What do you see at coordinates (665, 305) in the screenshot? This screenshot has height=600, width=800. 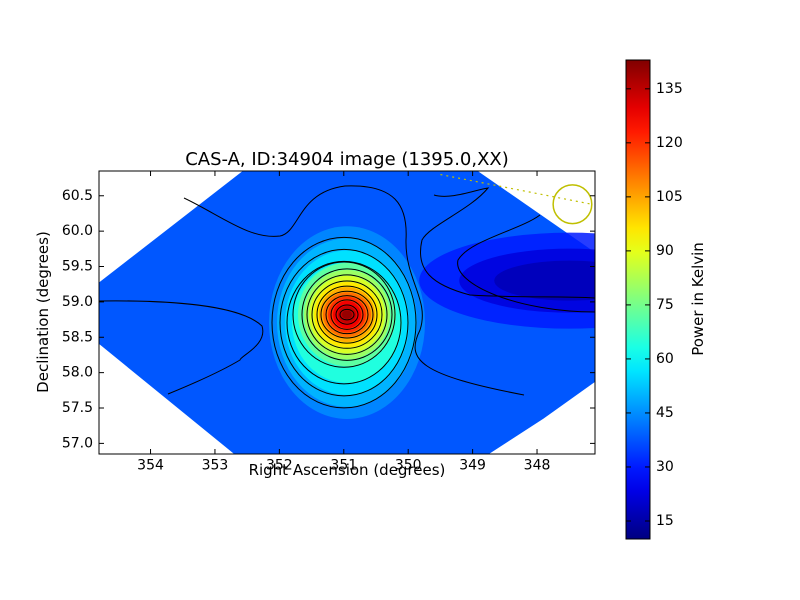 I see `colorbar-tick-label: 75` at bounding box center [665, 305].